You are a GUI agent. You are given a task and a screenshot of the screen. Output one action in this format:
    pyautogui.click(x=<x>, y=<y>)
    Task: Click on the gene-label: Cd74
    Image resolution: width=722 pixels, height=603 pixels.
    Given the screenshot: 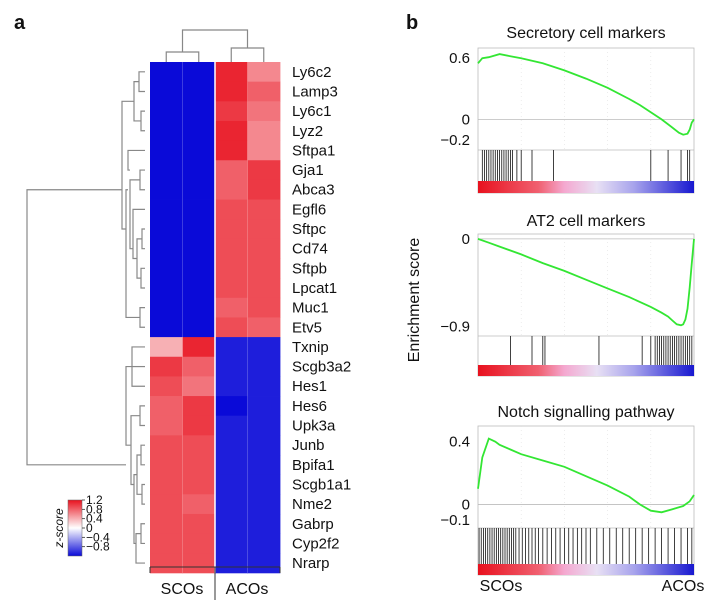 What is the action you would take?
    pyautogui.click(x=310, y=249)
    